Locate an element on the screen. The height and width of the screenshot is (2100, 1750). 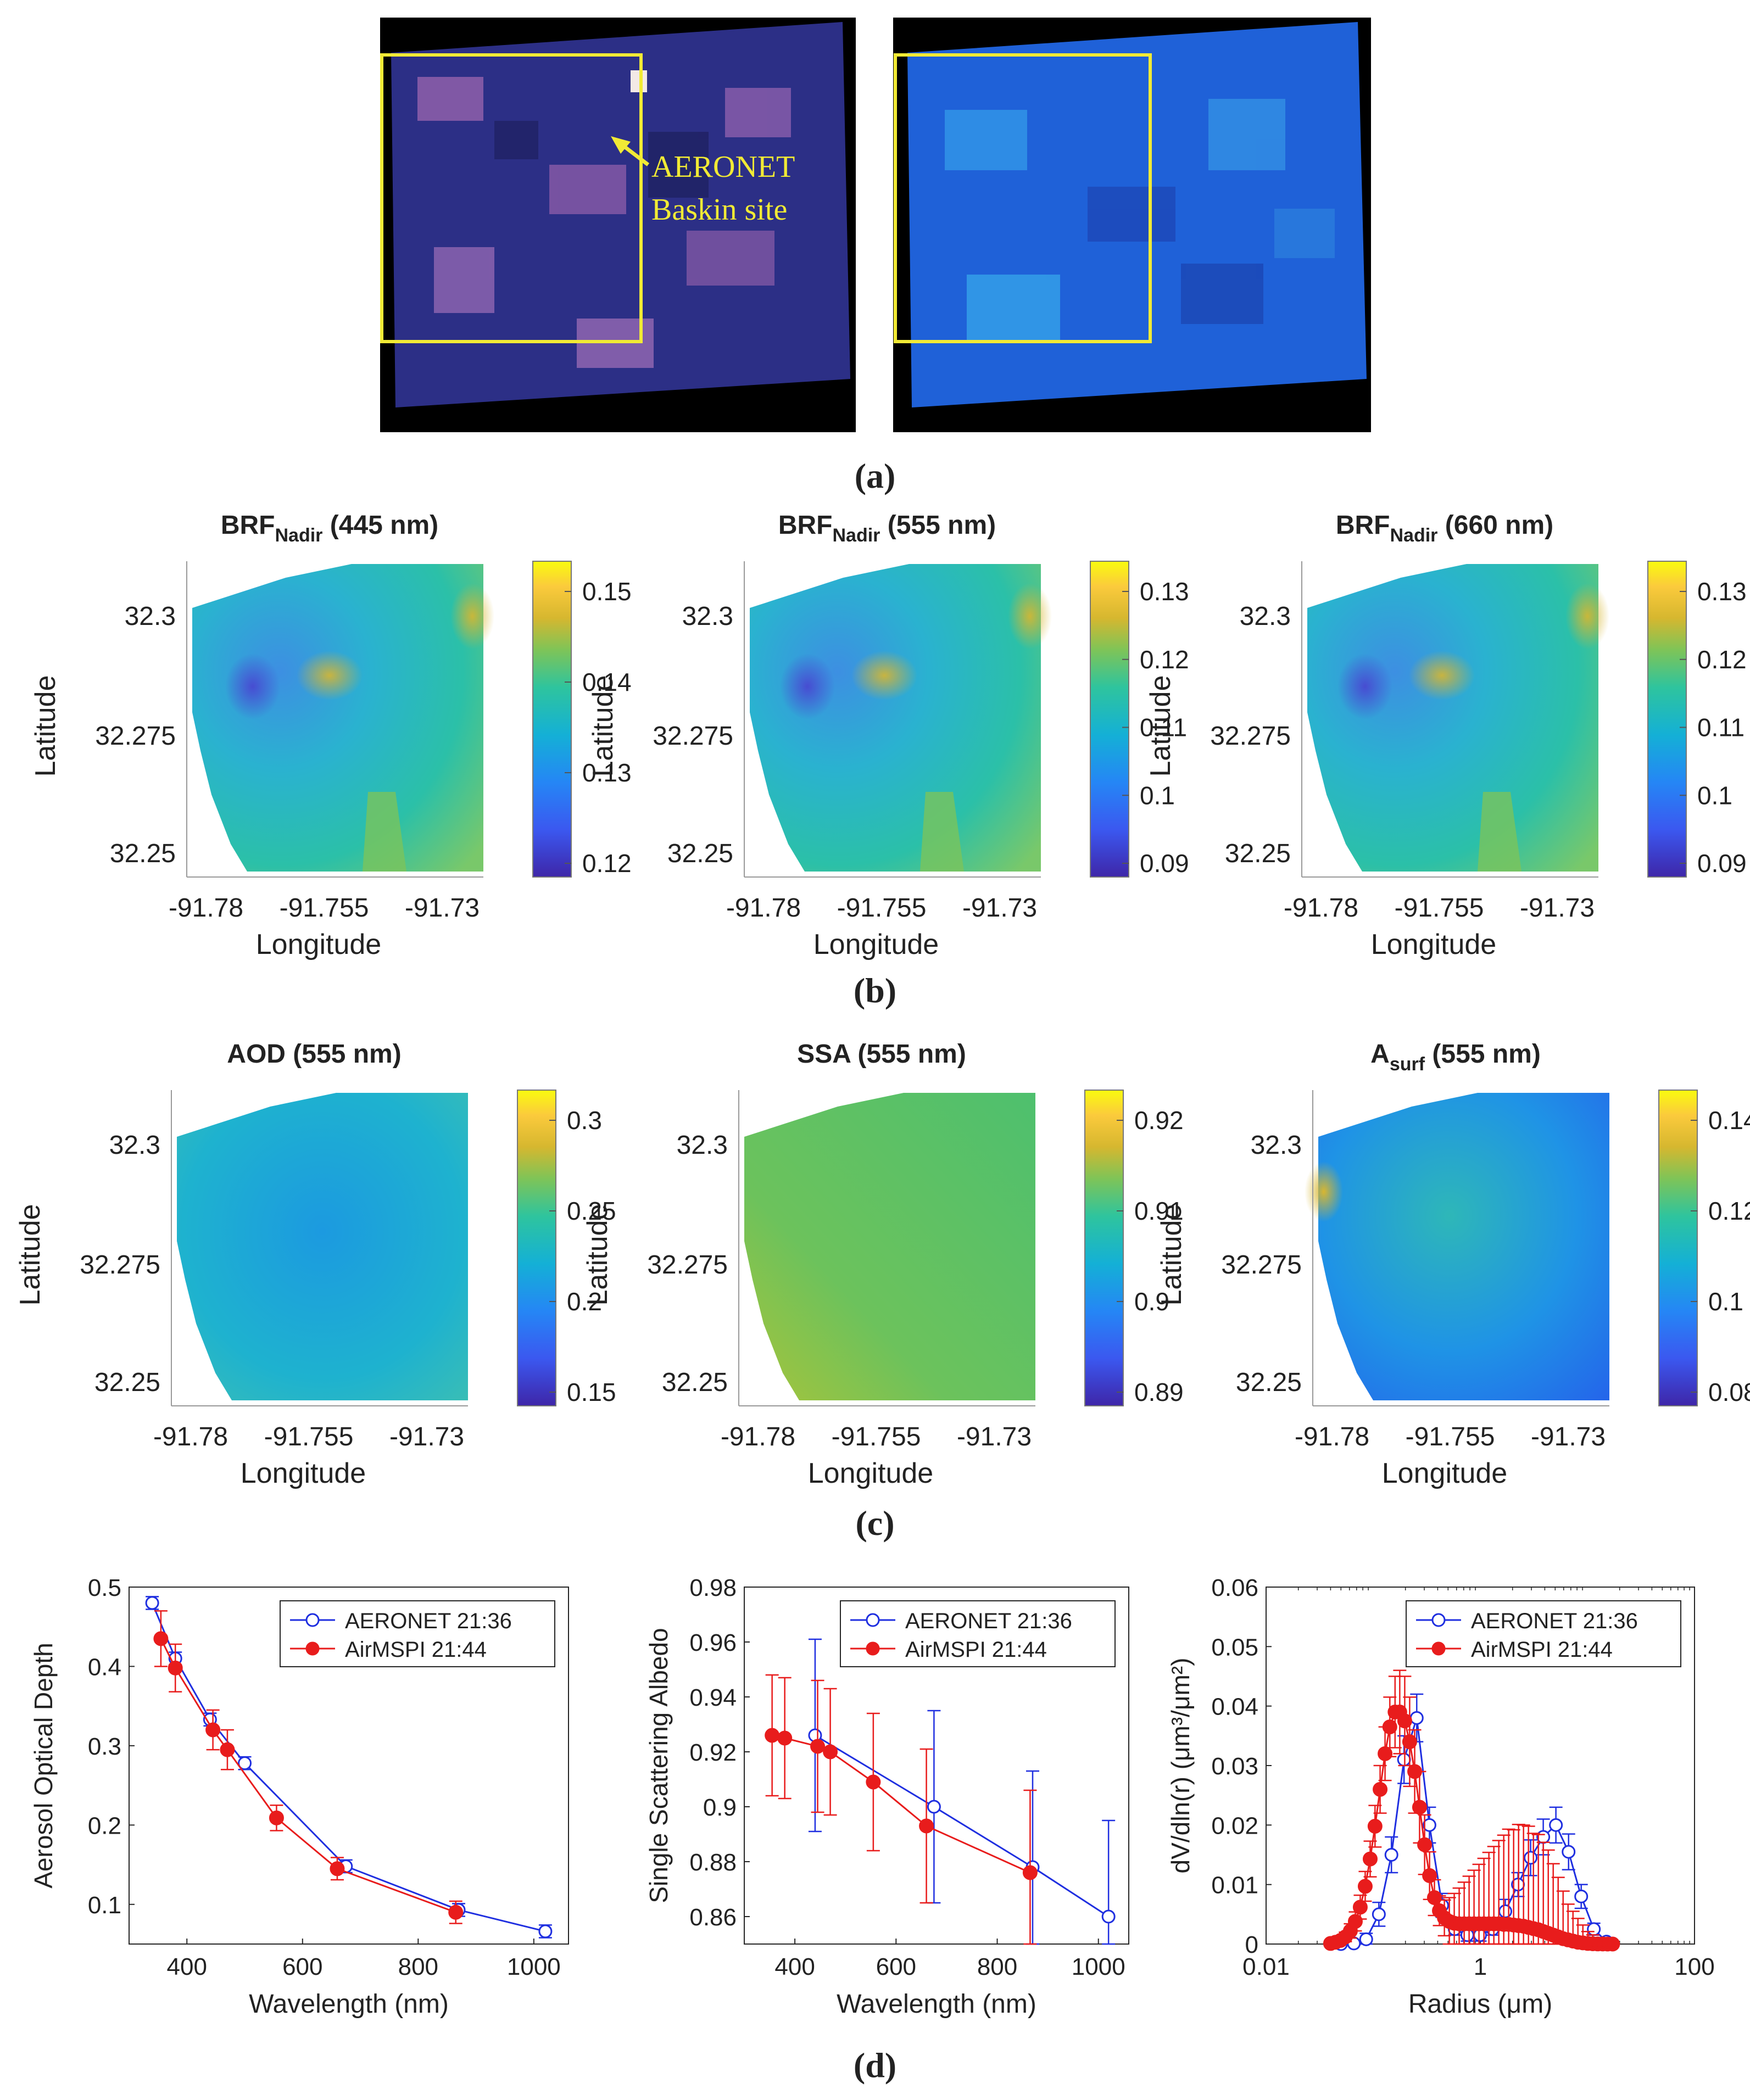
map-title-main: BRF is located at coordinates (805, 525).